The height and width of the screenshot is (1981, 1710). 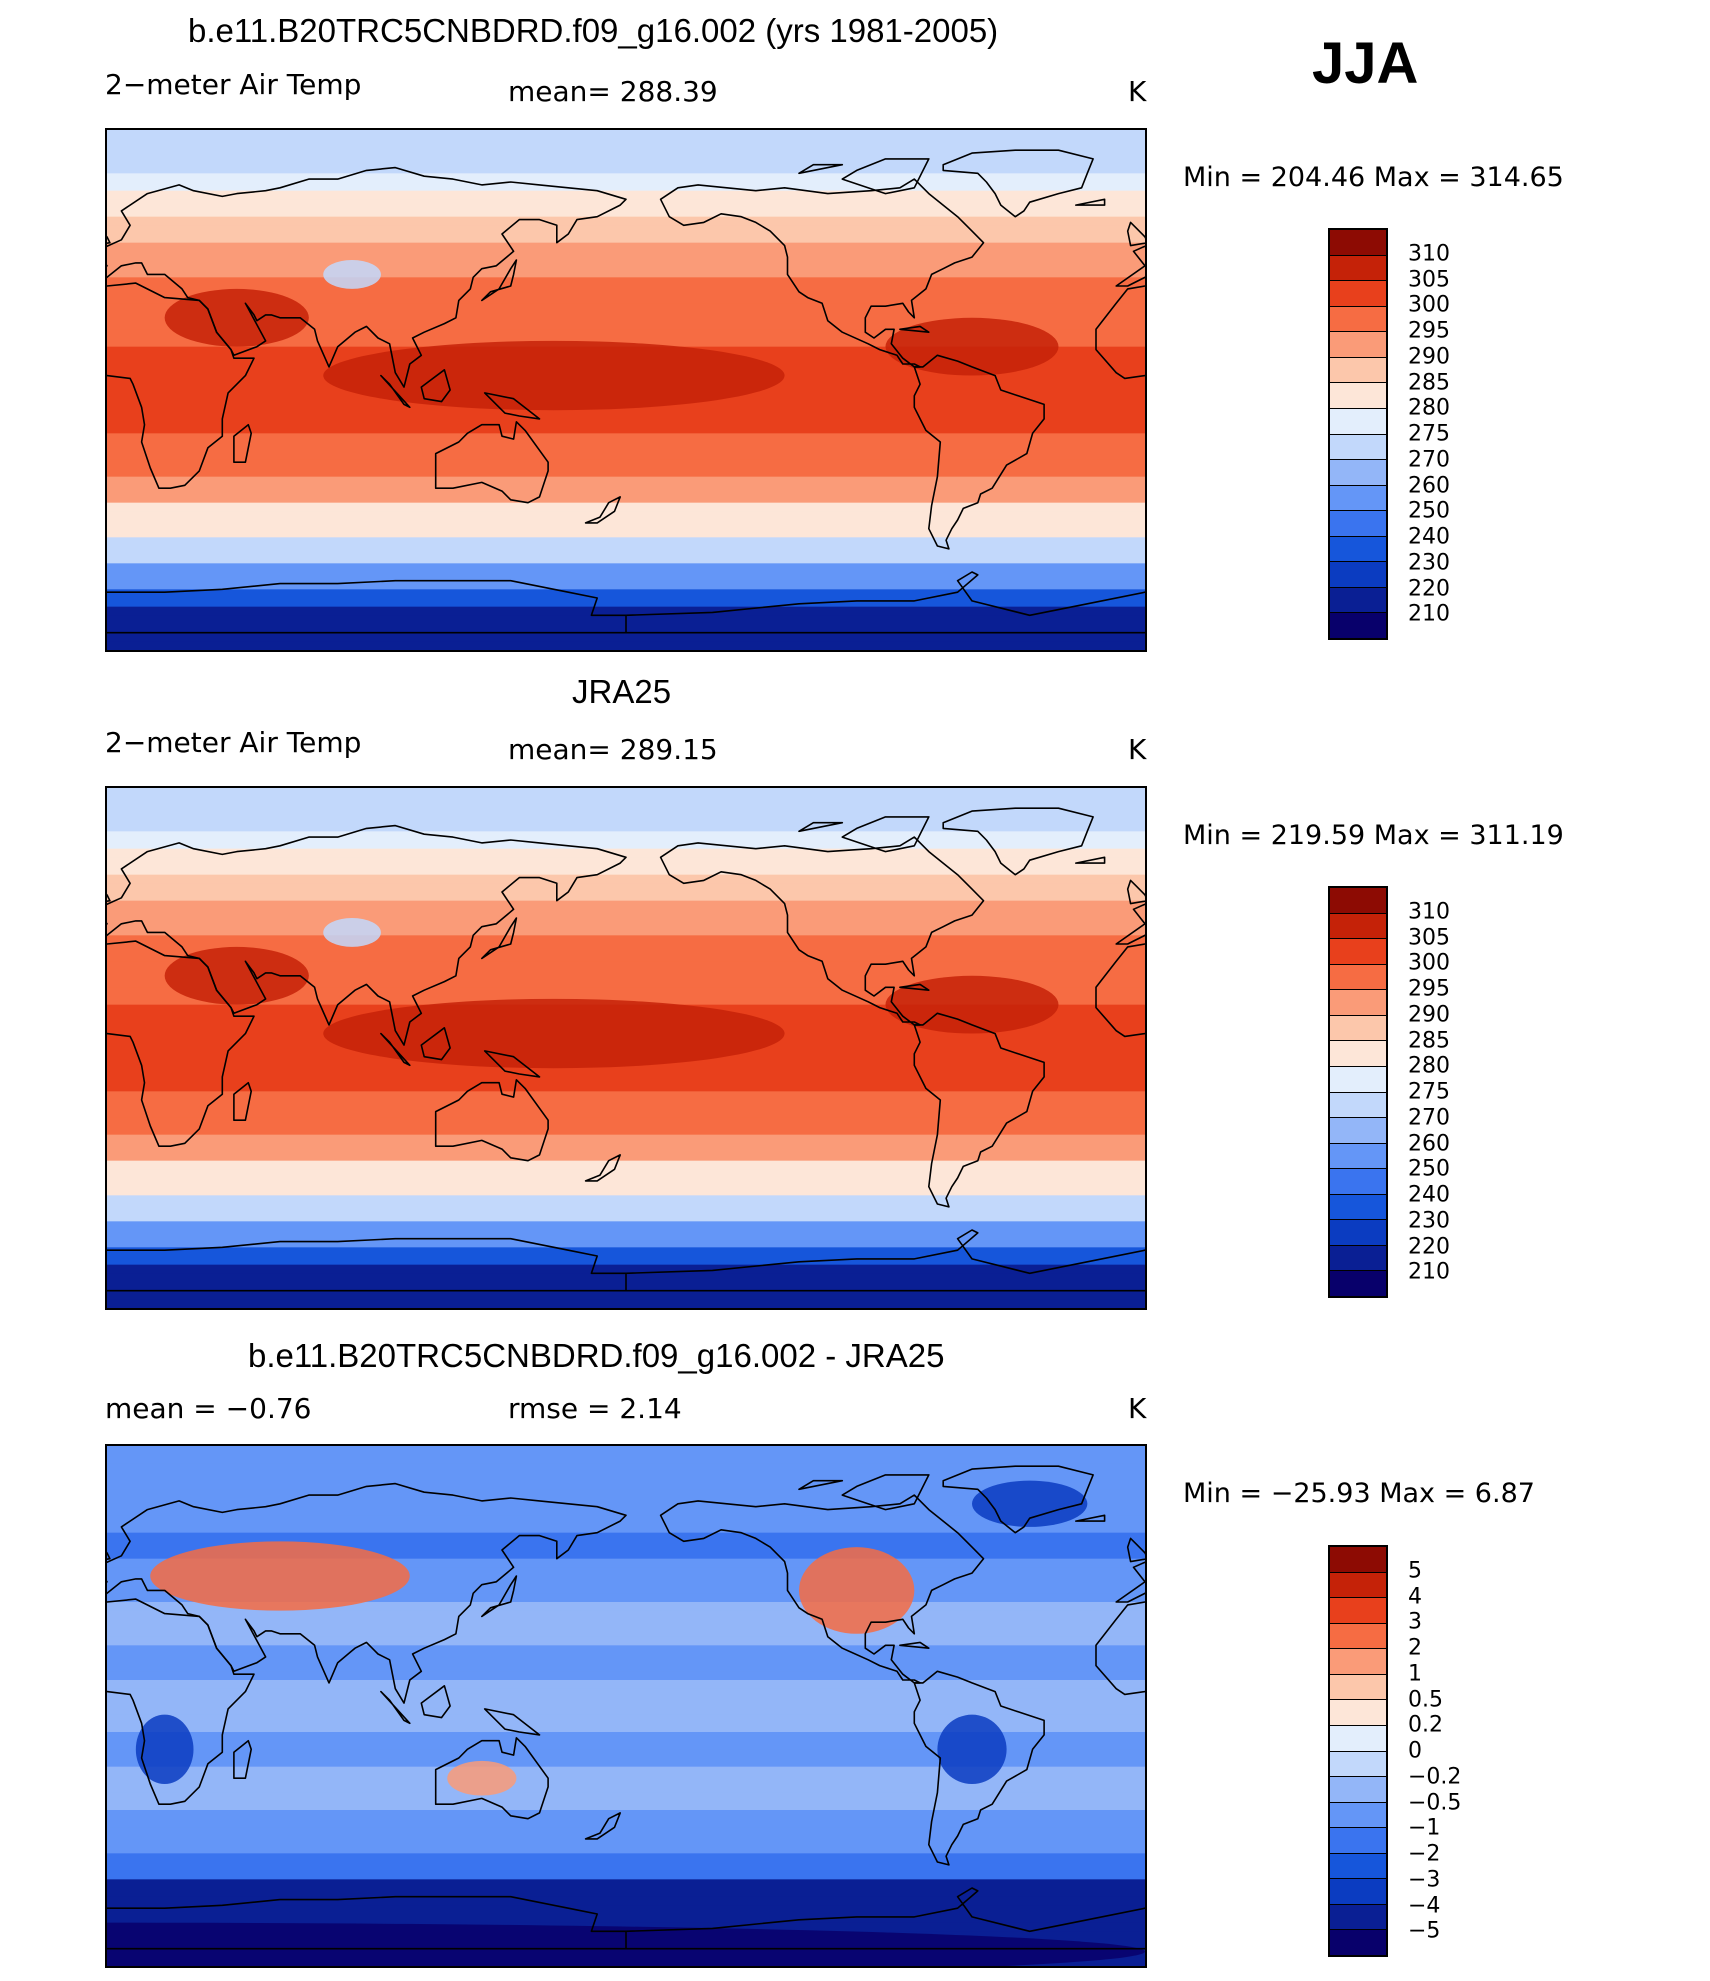 What do you see at coordinates (1429, 912) in the screenshot?
I see `colorbar-tick-label: 310` at bounding box center [1429, 912].